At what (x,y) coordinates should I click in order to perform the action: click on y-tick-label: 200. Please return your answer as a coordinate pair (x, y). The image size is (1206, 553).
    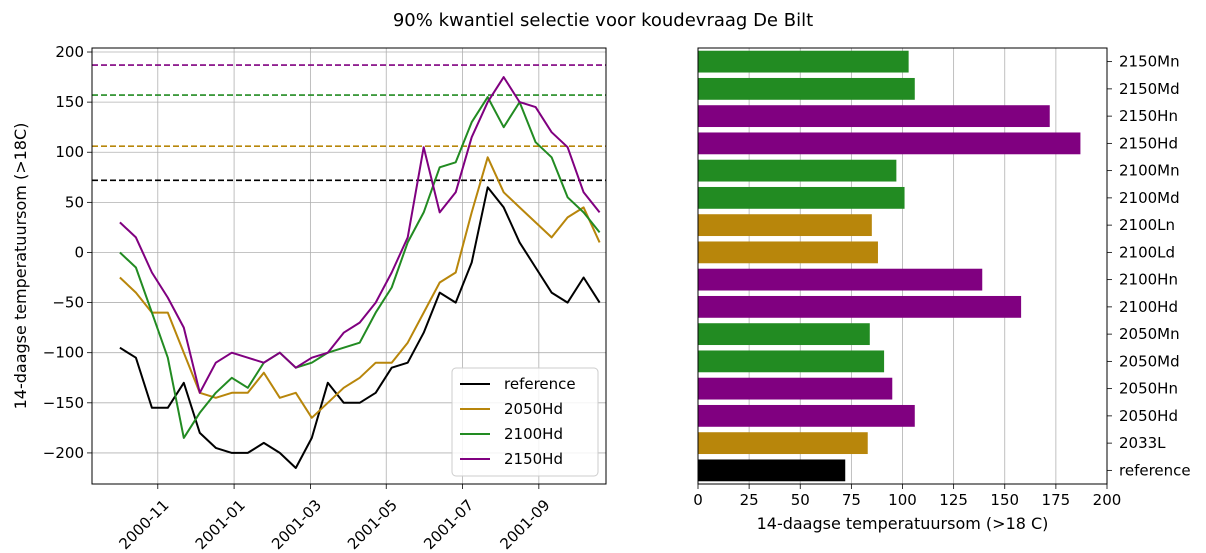
    Looking at the image, I should click on (69, 52).